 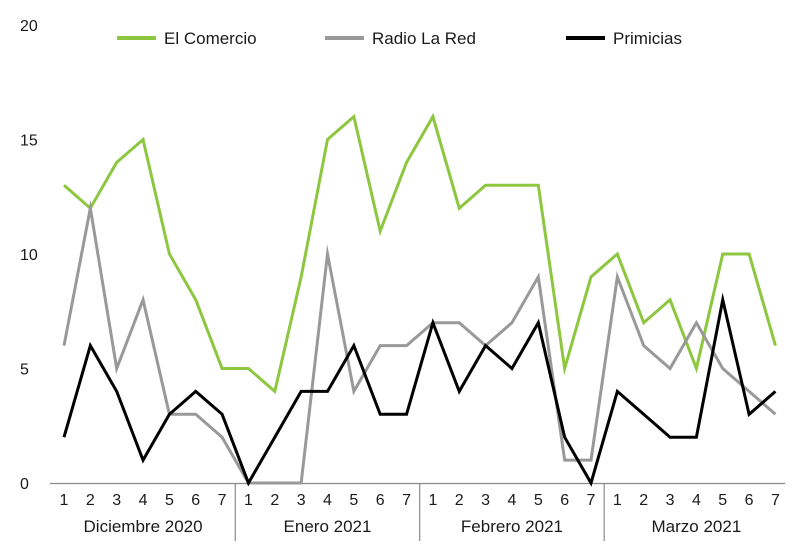 I want to click on y-tick-label: 5, so click(x=24, y=370).